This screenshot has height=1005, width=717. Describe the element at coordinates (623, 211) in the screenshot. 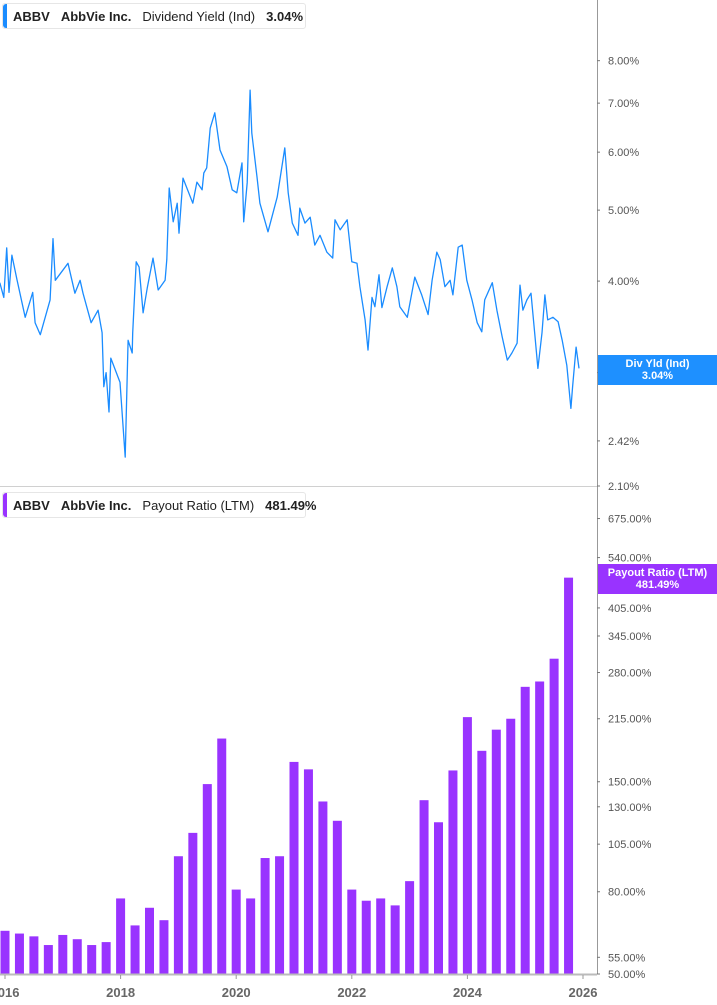

I see `yield-axis-tick-label: 5.00%` at that location.